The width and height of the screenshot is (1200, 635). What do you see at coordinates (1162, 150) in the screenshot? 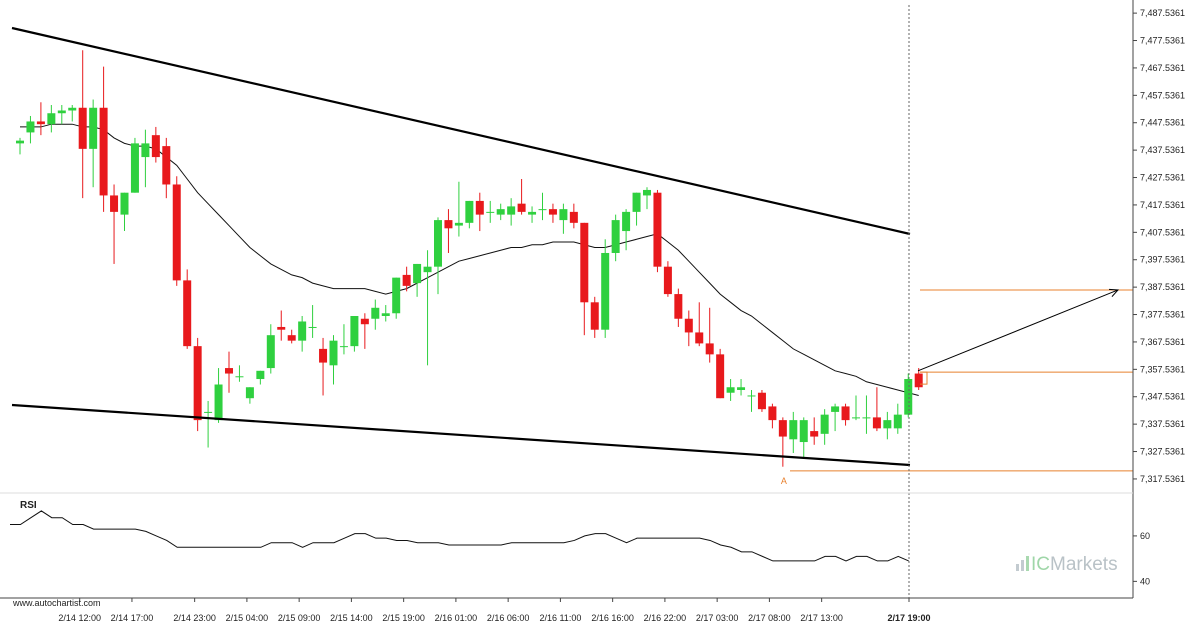
I see `y-tick-label: 7,437.5361` at bounding box center [1162, 150].